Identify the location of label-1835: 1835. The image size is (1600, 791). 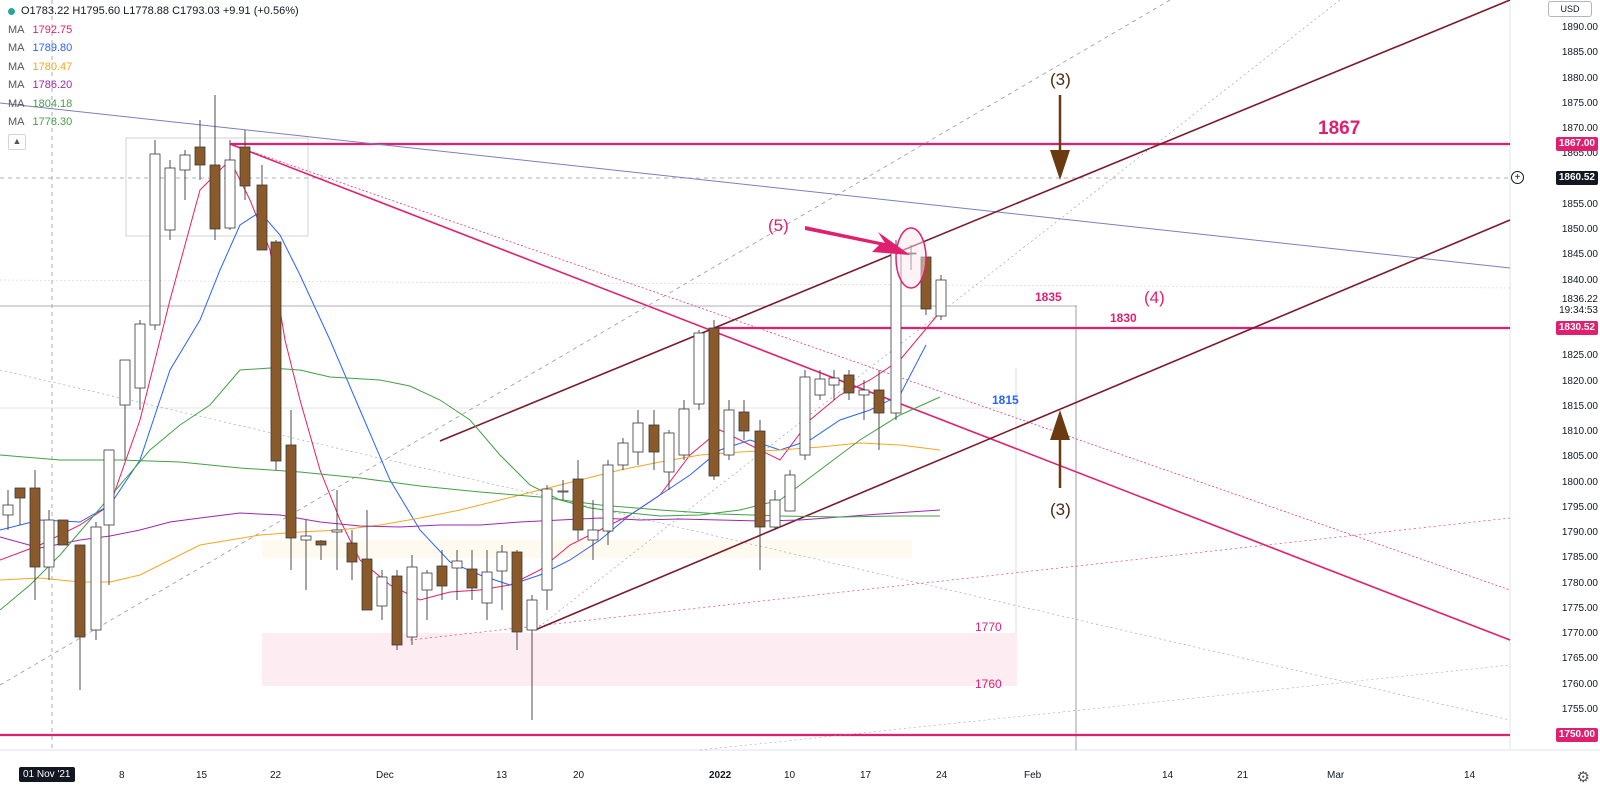
(1048, 297).